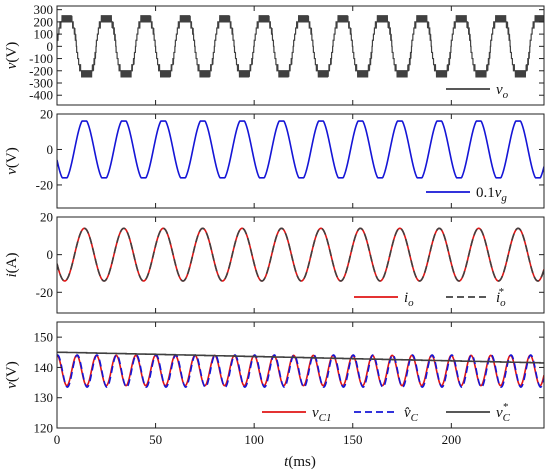 The width and height of the screenshot is (550, 472). Describe the element at coordinates (409, 299) in the screenshot. I see `legend-label: io` at that location.